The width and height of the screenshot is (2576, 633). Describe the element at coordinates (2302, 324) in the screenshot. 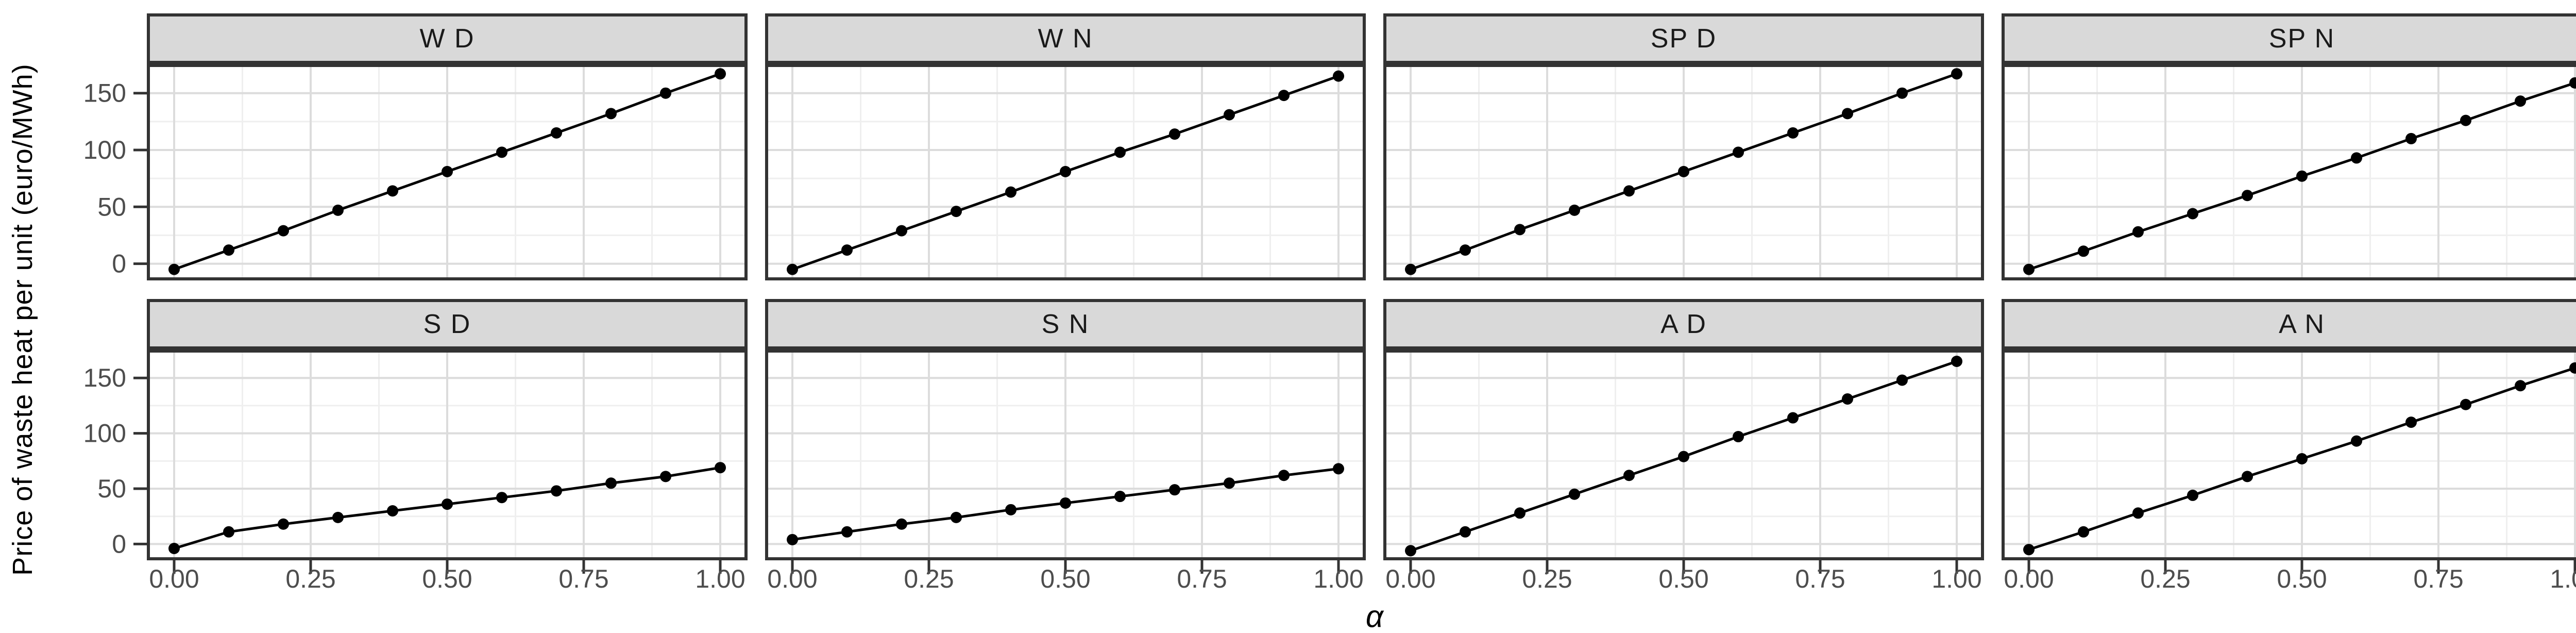

I see `facet-strip-label: A N` at that location.